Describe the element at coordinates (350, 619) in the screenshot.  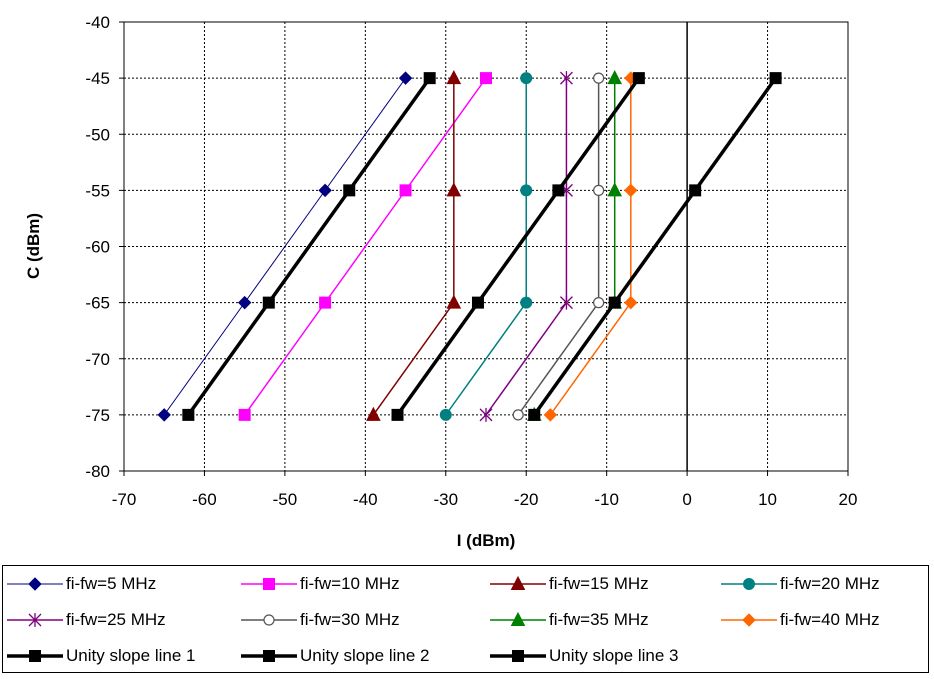
I see `legend-label: fi-fw=30 MHz` at that location.